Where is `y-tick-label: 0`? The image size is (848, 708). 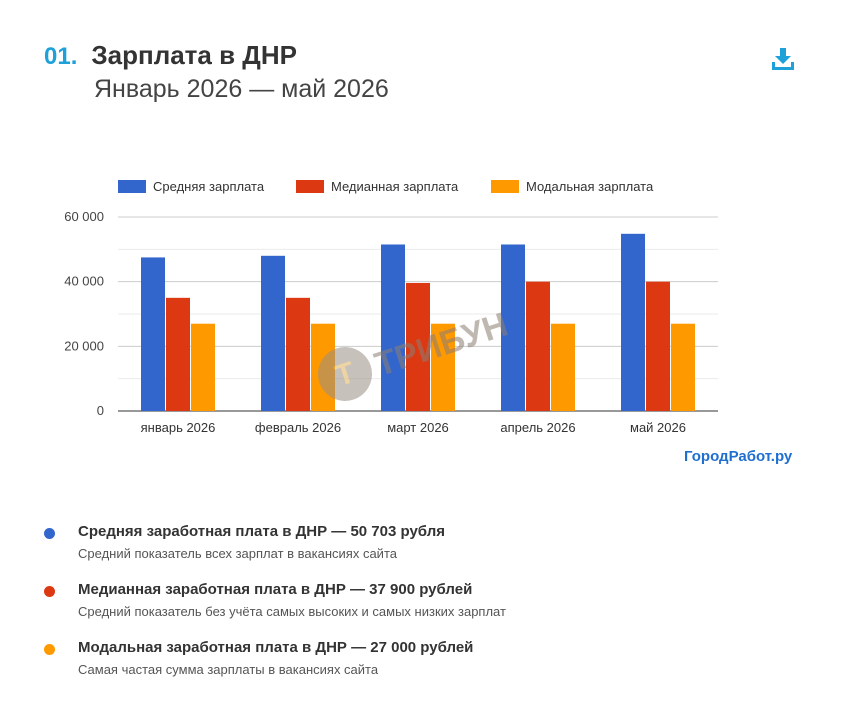 y-tick-label: 0 is located at coordinates (100, 410).